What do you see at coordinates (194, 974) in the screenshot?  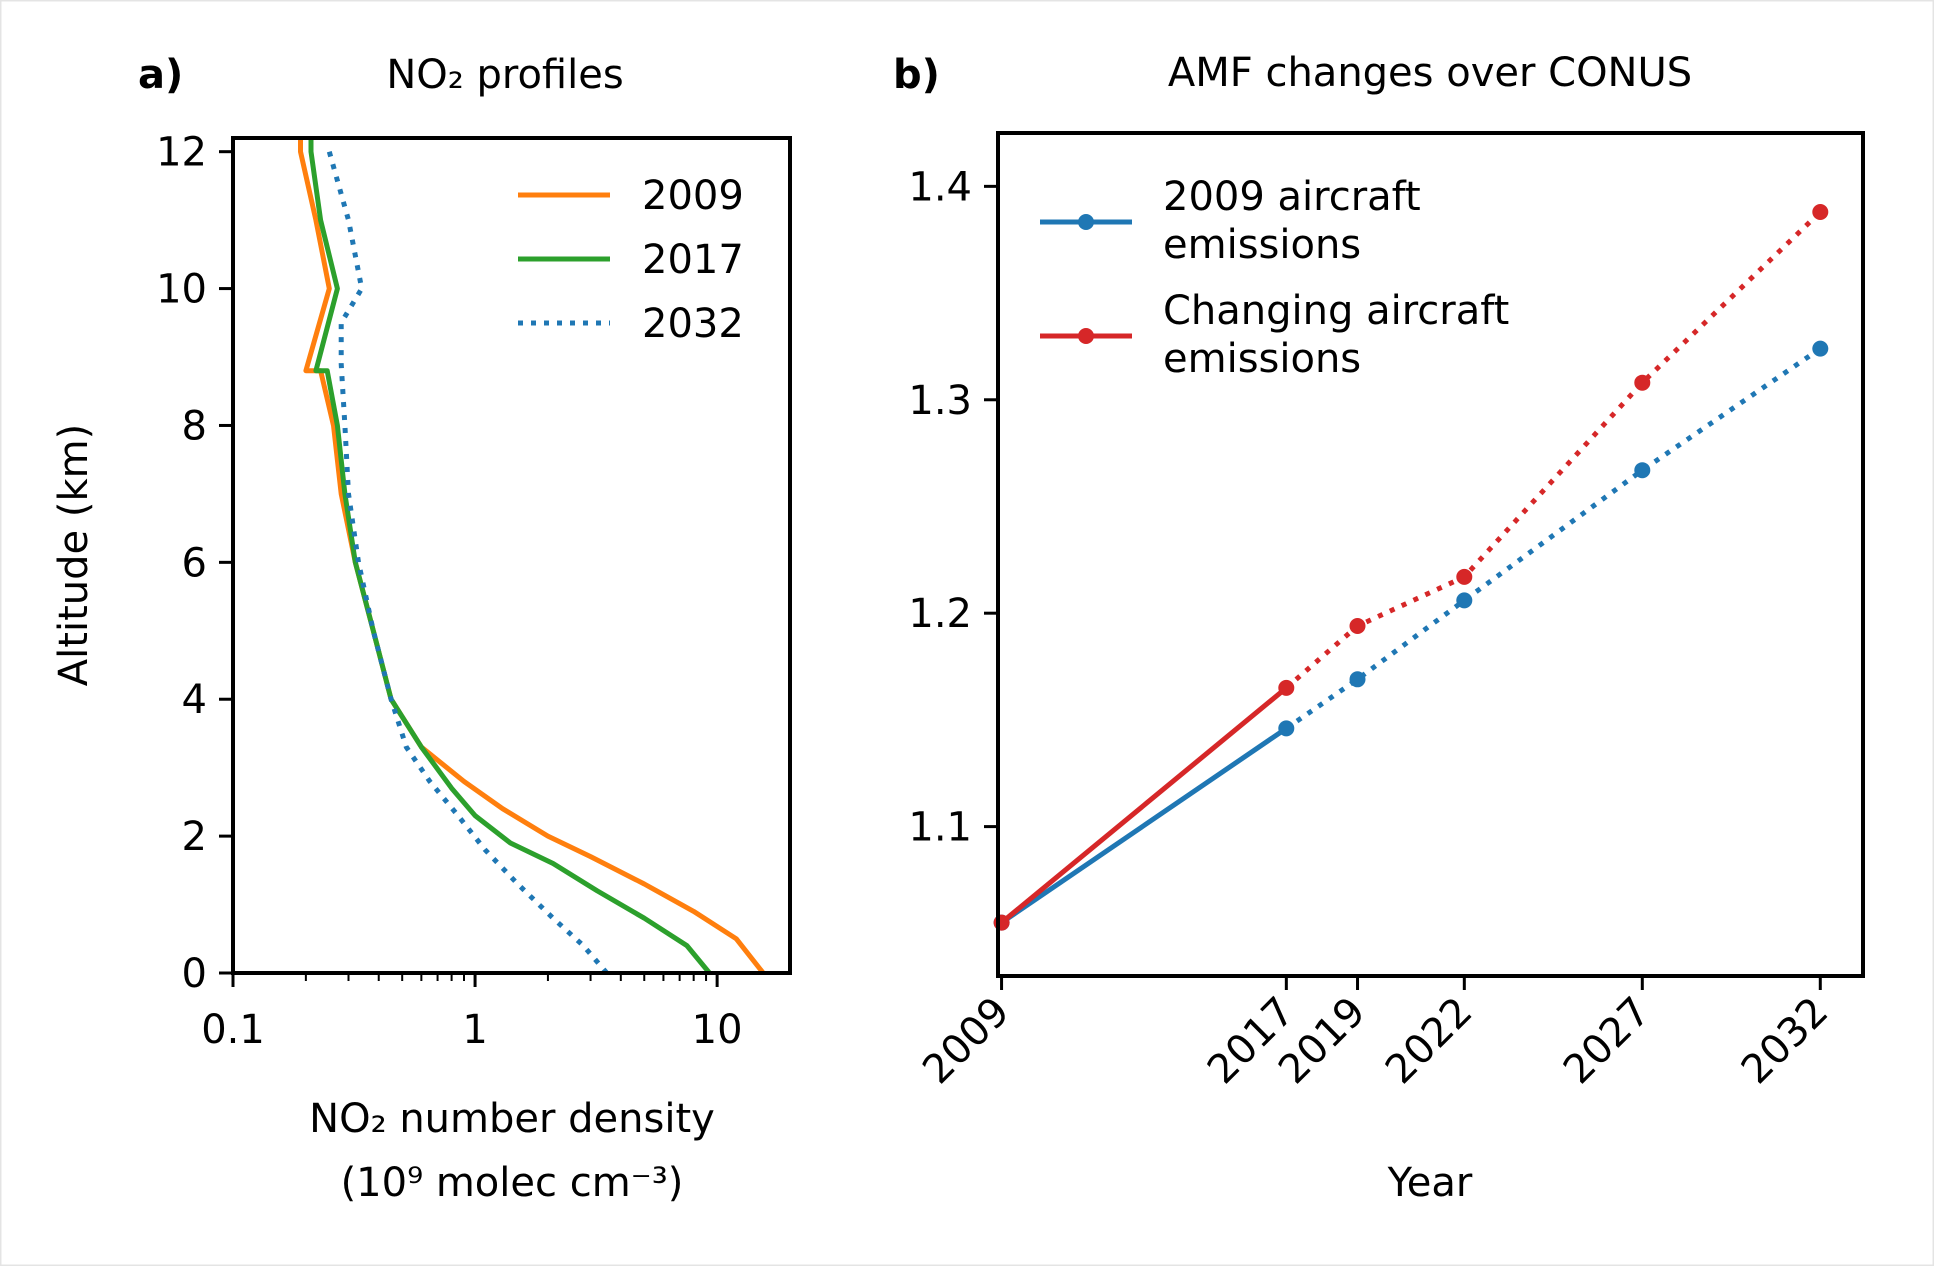 I see `panel-a-ytick-label: 0` at bounding box center [194, 974].